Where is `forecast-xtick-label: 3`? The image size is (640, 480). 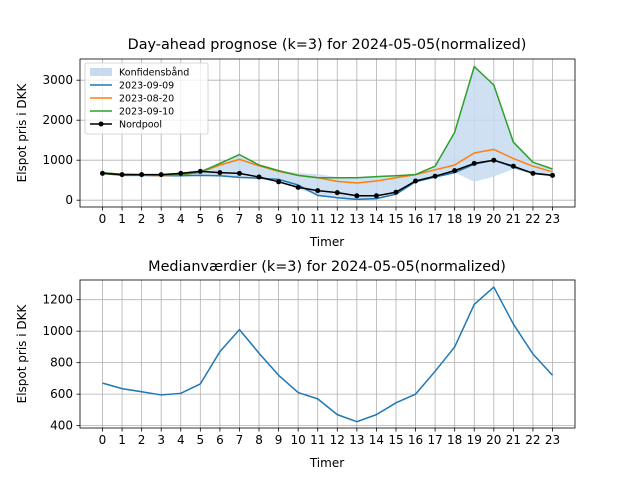
forecast-xtick-label: 3 is located at coordinates (161, 219).